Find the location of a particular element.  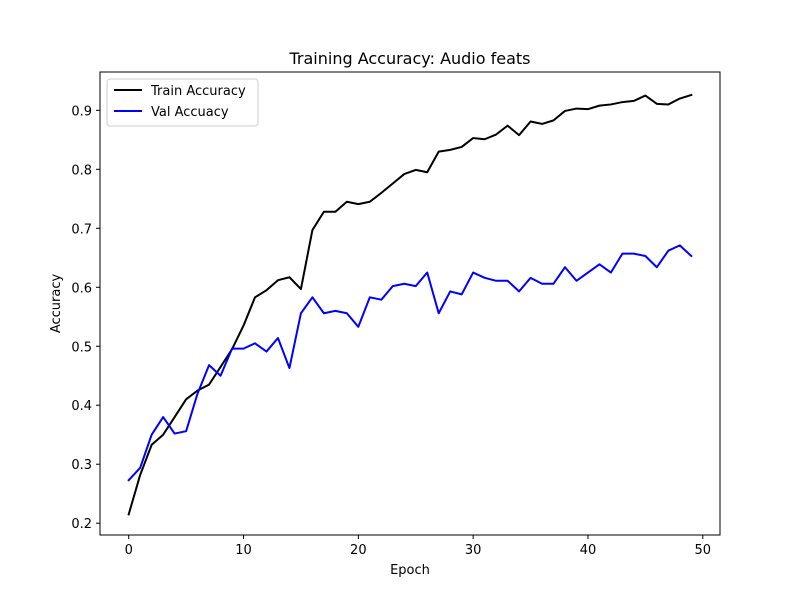

x-tick-label: 10 is located at coordinates (243, 550).